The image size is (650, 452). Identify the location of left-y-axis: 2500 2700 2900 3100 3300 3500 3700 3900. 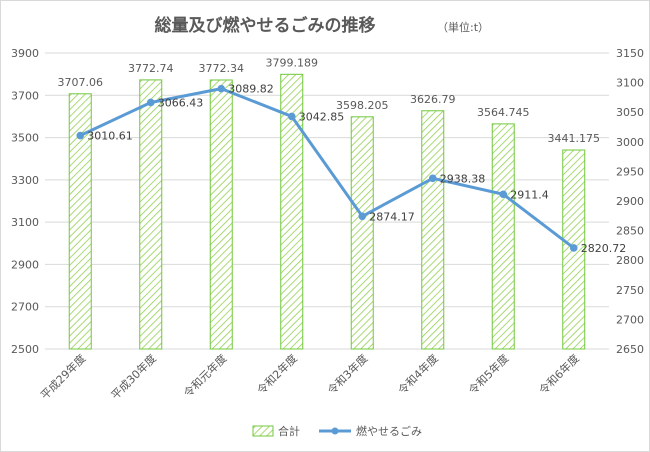
(25, 201).